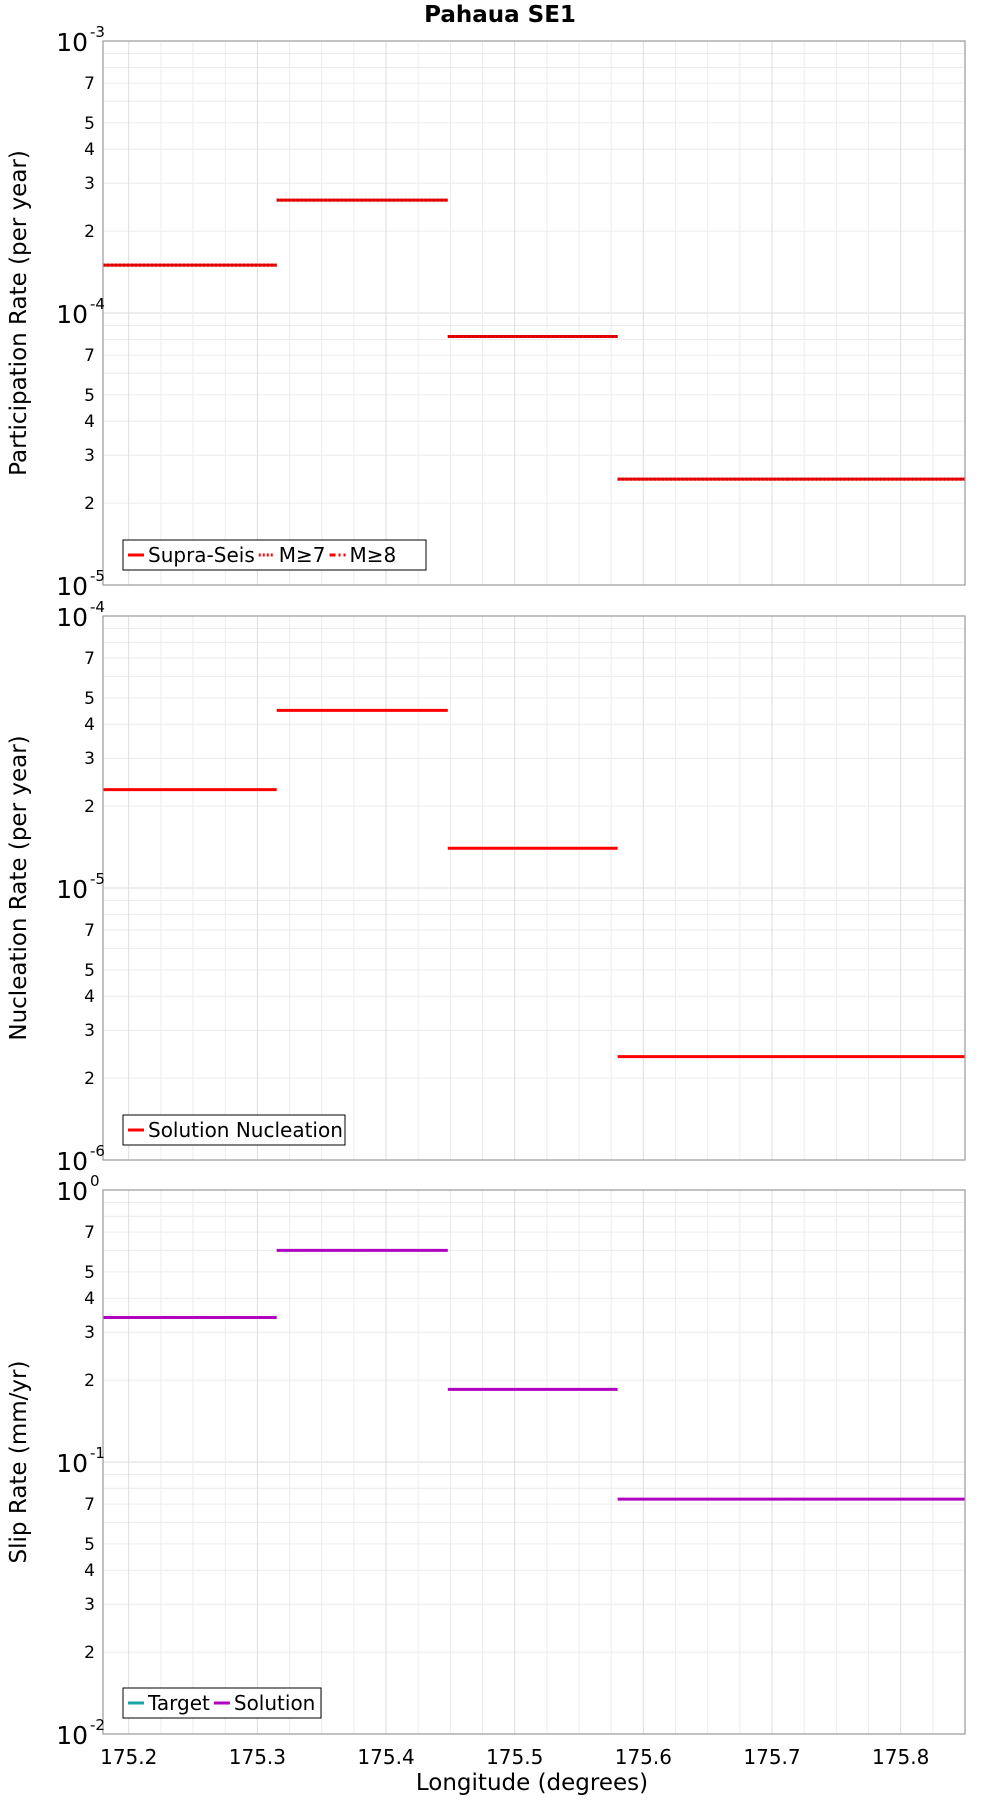 The width and height of the screenshot is (1000, 1800). I want to click on x-tick-label: 175.6, so click(643, 1757).